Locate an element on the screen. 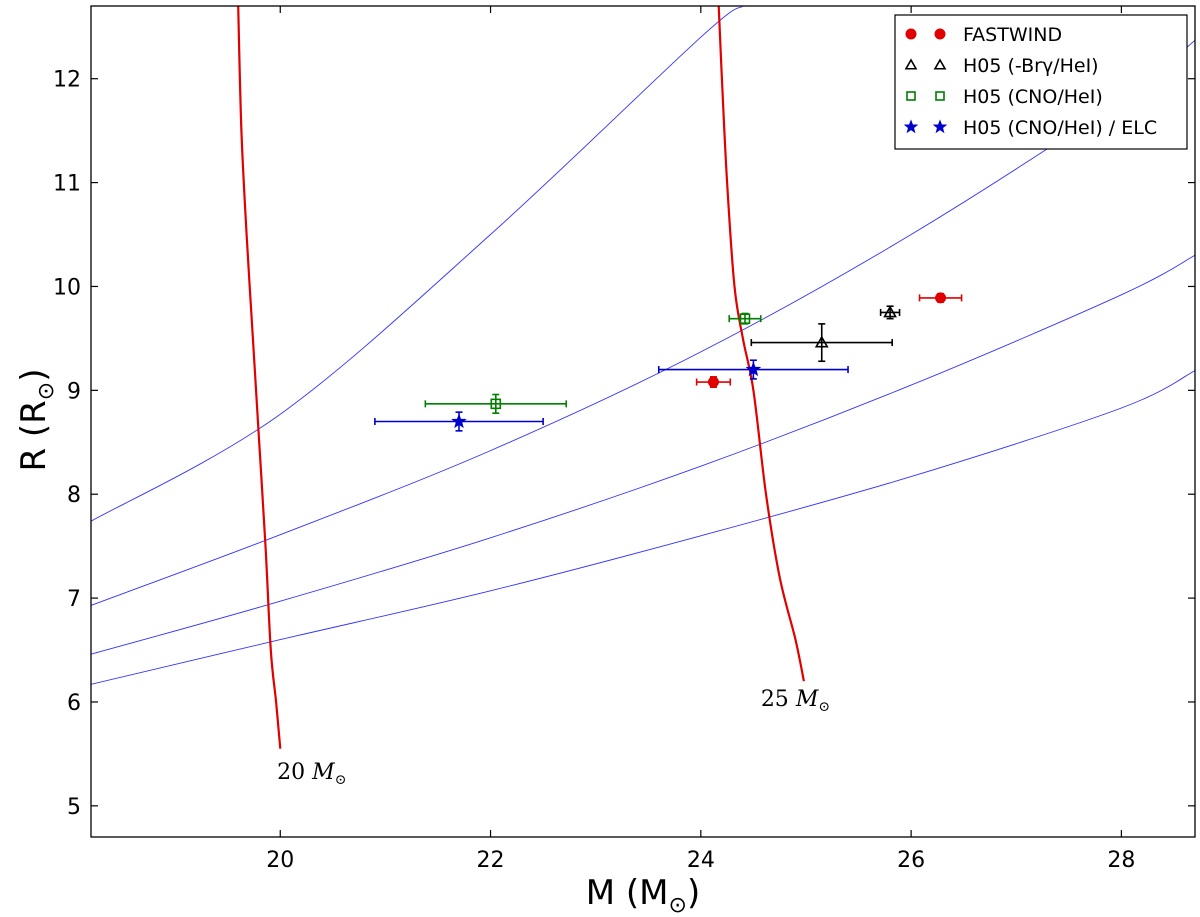  y-tick-label: 7 is located at coordinates (74, 599).